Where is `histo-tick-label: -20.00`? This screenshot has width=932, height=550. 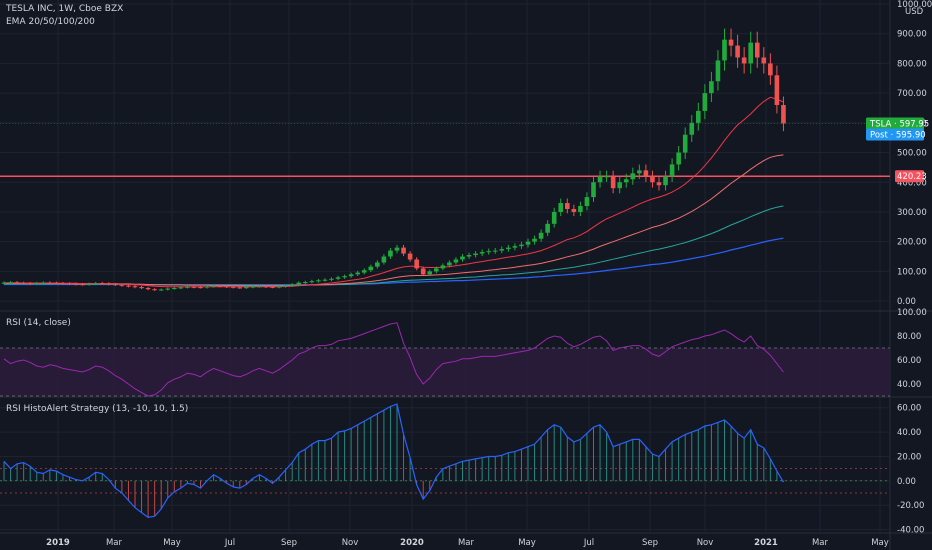 histo-tick-label: -20.00 is located at coordinates (910, 506).